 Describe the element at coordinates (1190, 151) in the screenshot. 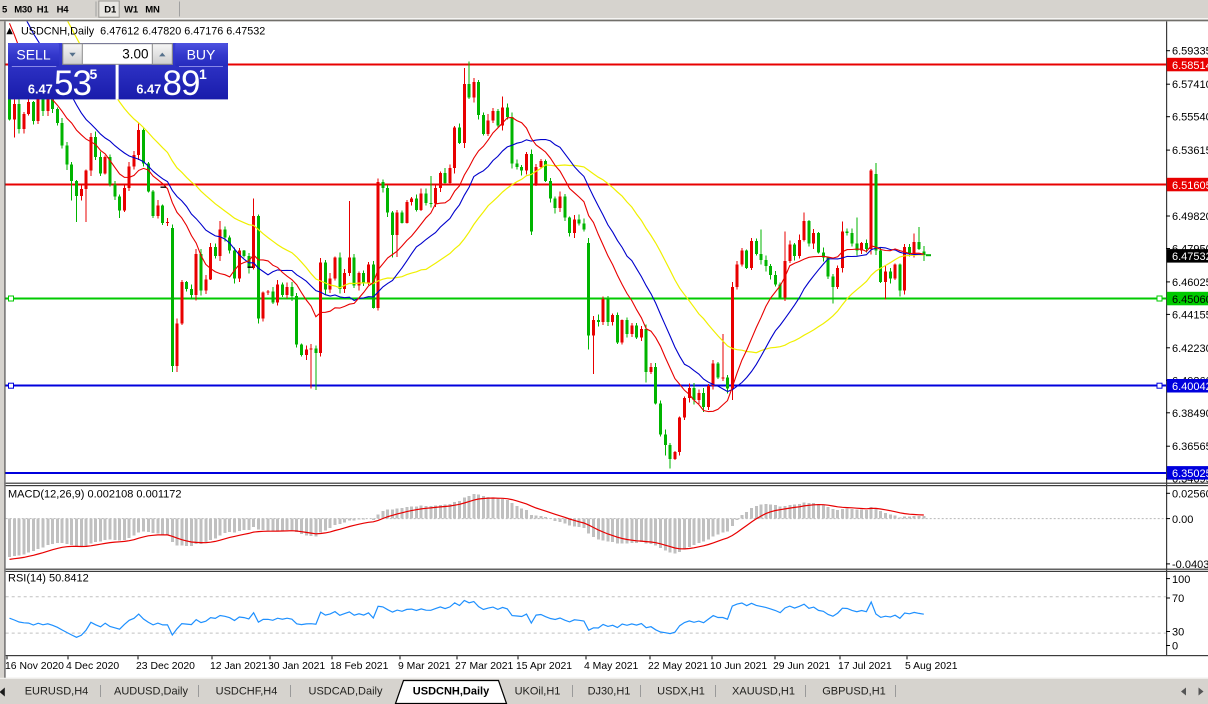

I see `svg-text: 6.53615` at that location.